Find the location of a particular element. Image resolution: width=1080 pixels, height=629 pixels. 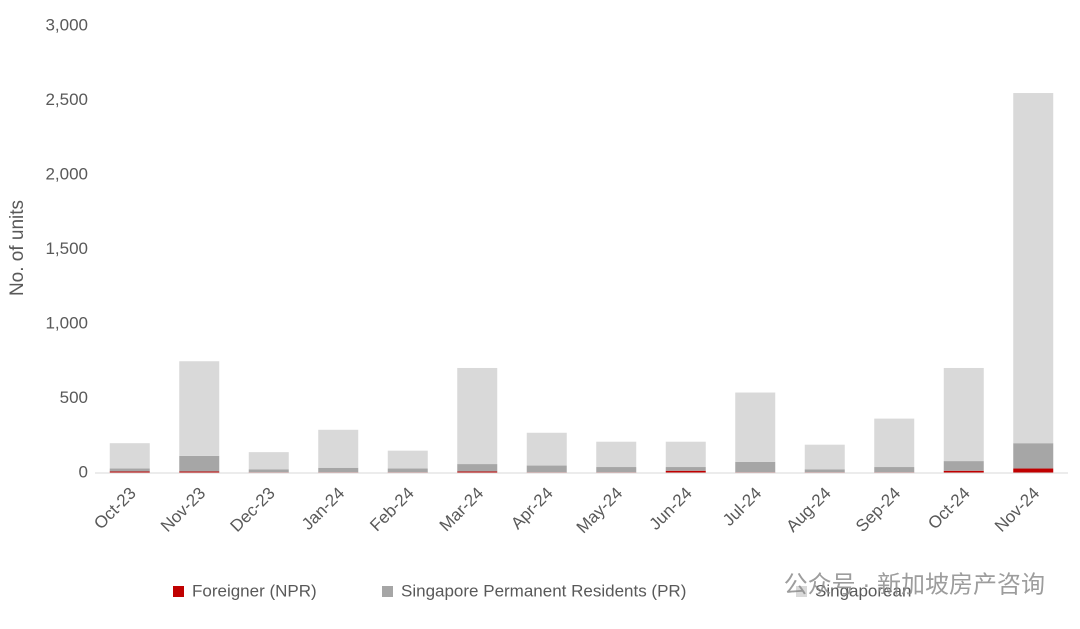

x-tick-label: Sep-24 is located at coordinates (878, 510).